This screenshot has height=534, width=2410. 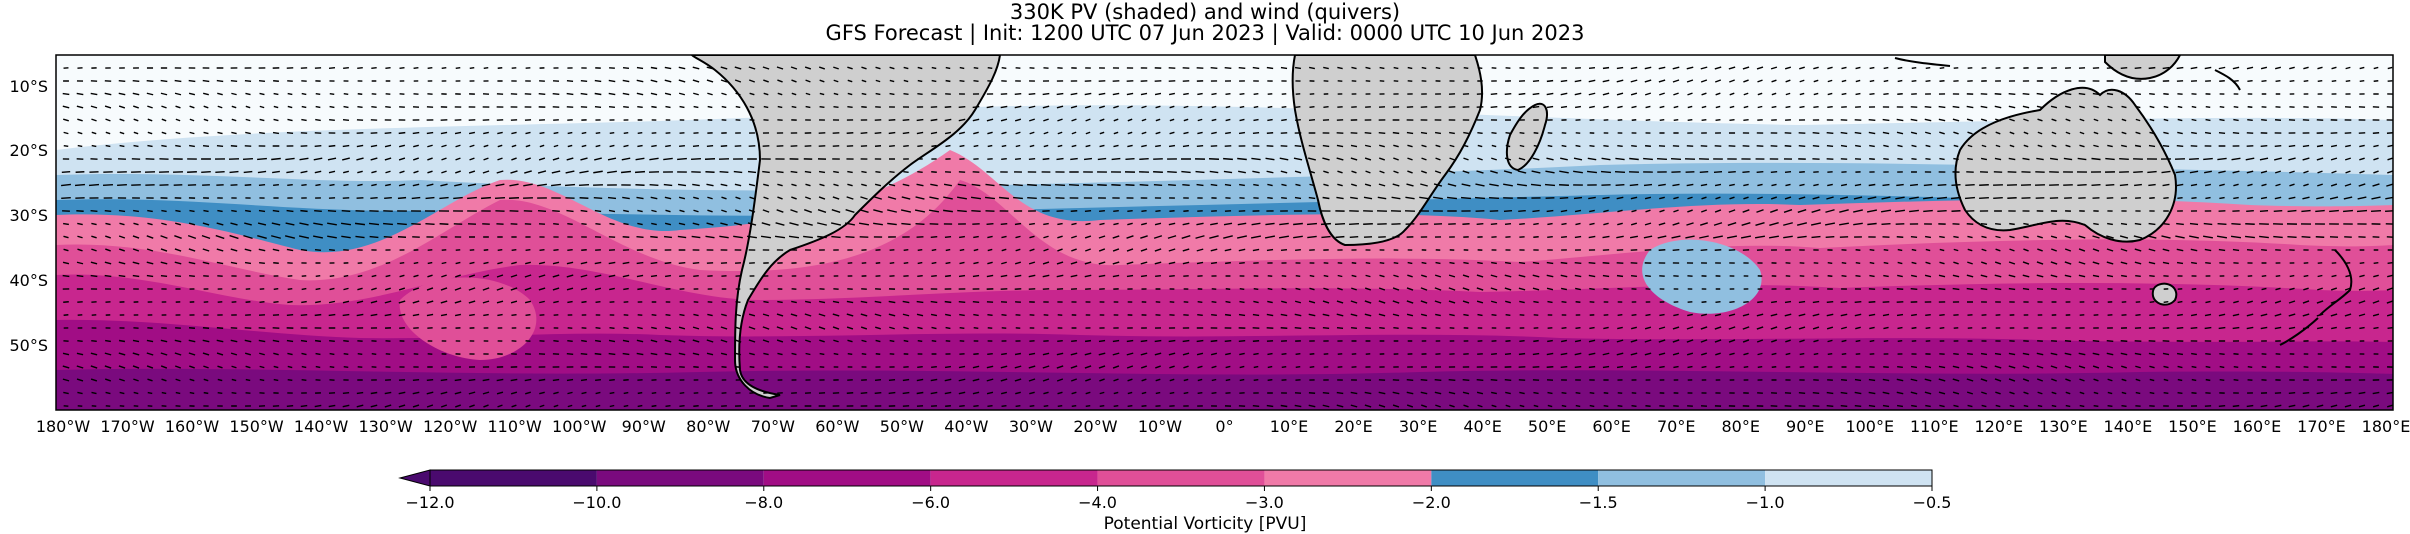 I want to click on colorbar-tick-label: −6.0, so click(x=930, y=502).